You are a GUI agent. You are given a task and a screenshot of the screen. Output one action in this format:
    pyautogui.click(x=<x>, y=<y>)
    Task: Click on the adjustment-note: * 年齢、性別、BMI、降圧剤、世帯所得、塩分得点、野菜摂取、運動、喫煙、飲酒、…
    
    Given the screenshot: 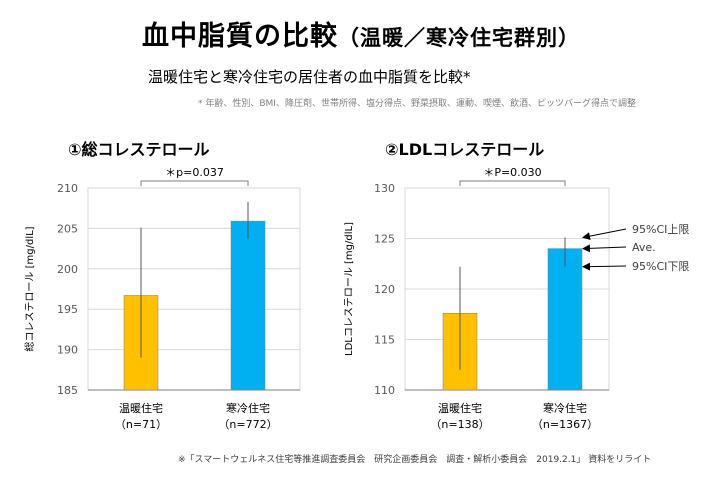 What is the action you would take?
    pyautogui.click(x=417, y=104)
    